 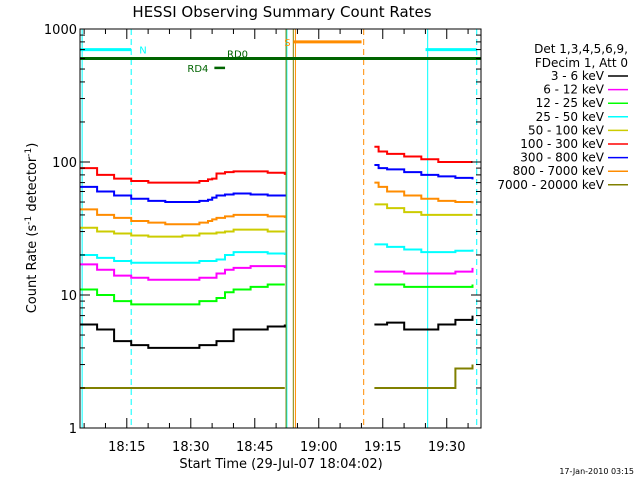 What do you see at coordinates (574, 90) in the screenshot?
I see `legend-label-1: 6 - 12 keV` at bounding box center [574, 90].